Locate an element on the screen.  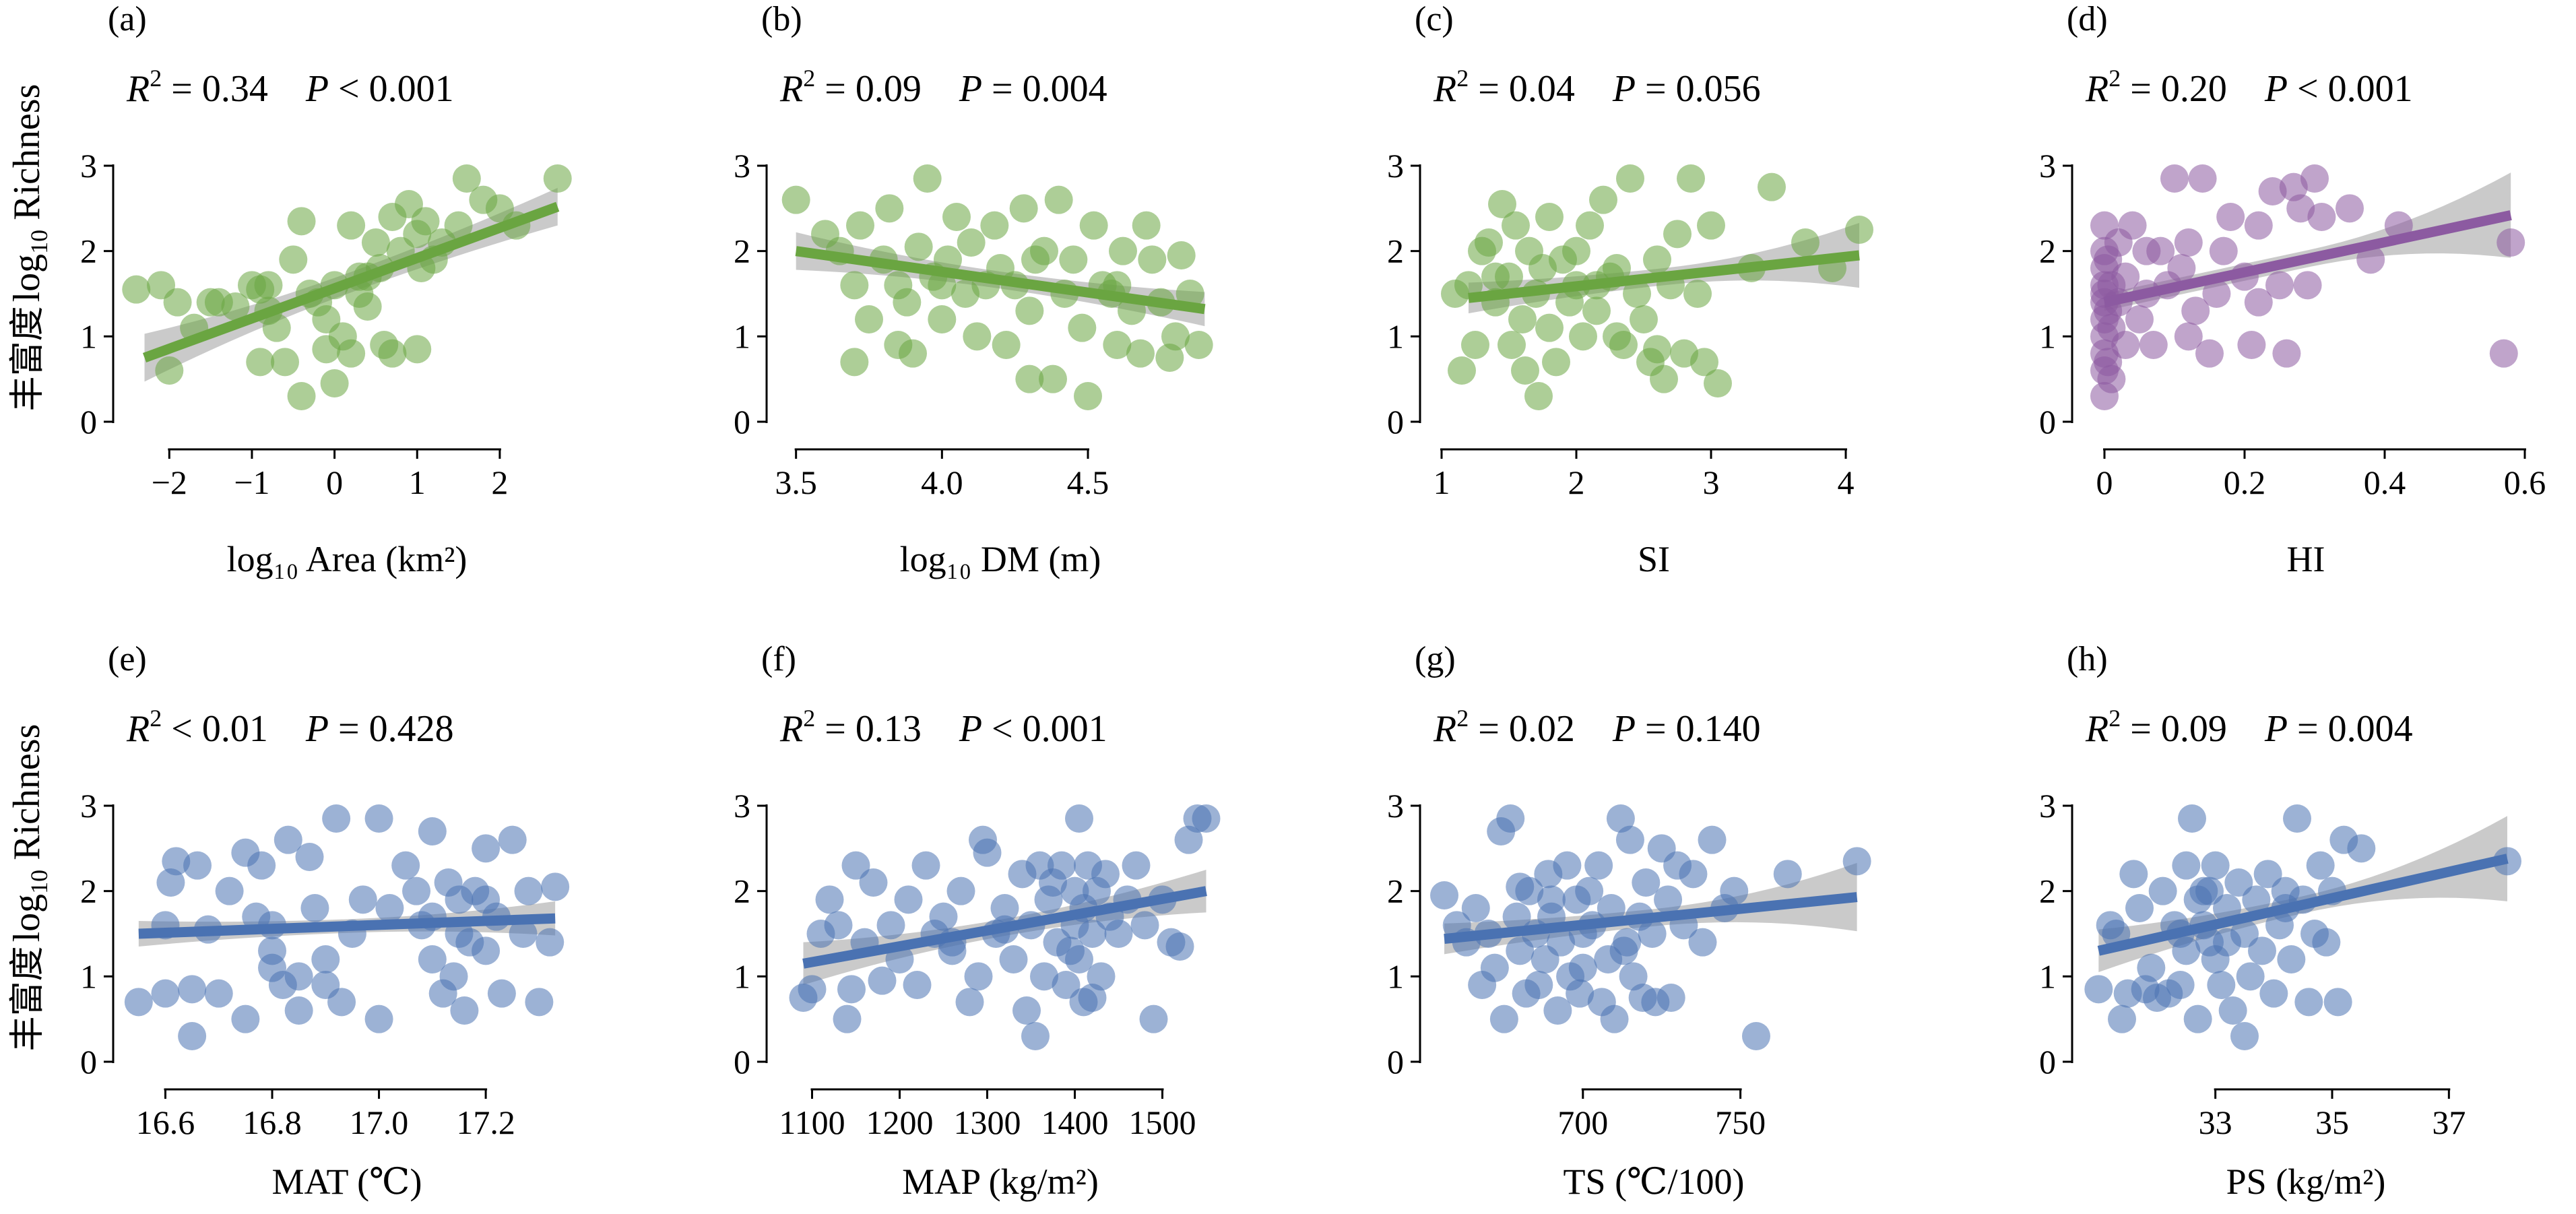
x-tick-label: 0.2 is located at coordinates (2245, 482).